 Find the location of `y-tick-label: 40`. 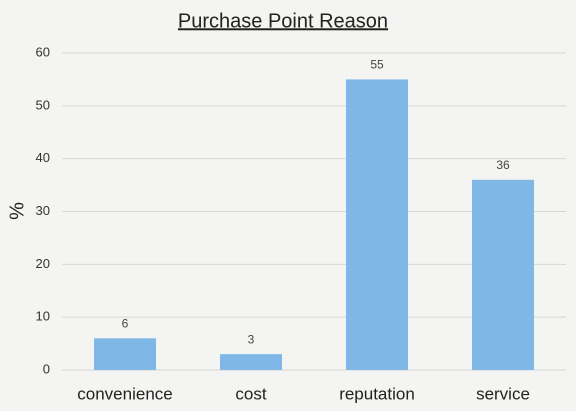

y-tick-label: 40 is located at coordinates (43, 157).